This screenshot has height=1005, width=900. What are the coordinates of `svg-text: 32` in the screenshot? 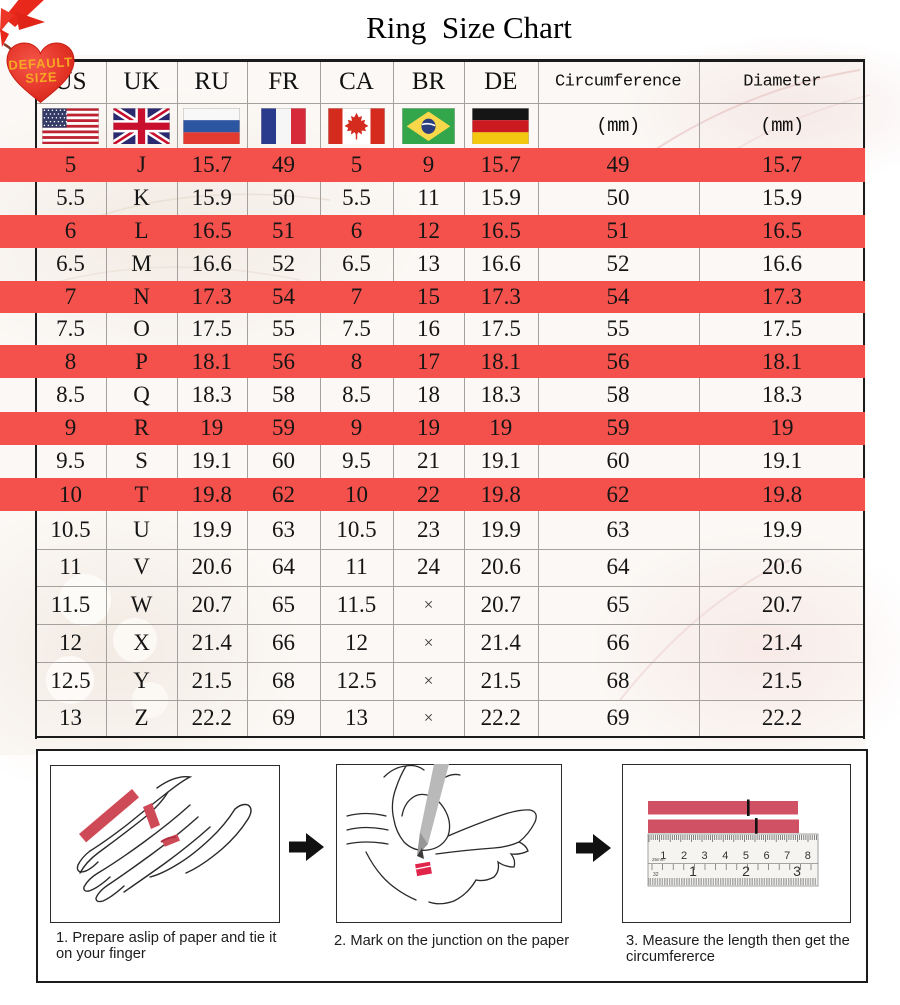 It's located at (656, 875).